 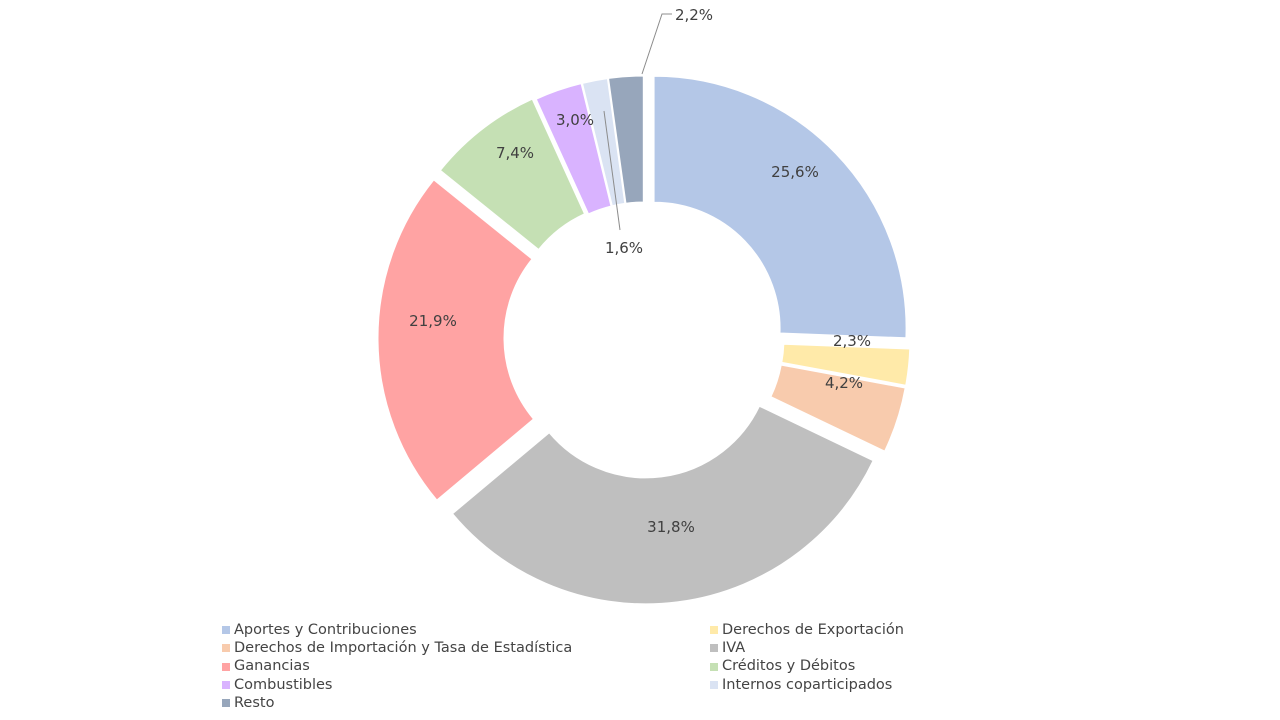 I want to click on data-label-combustibles: 3,0%, so click(x=575, y=120).